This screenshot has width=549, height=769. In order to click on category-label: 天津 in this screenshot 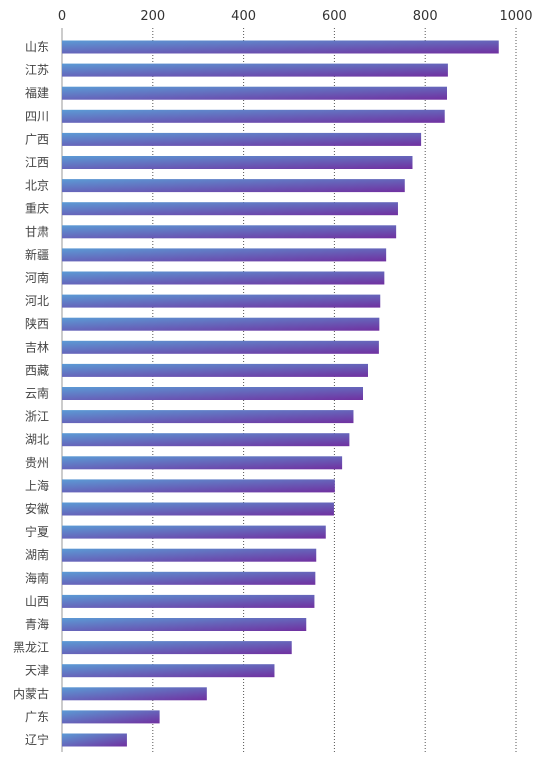, I will do `click(37, 671)`.